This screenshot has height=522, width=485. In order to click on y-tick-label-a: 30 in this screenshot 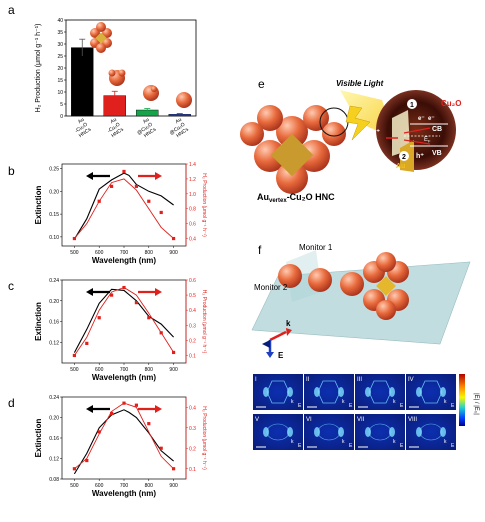, I will do `click(60, 45)`.